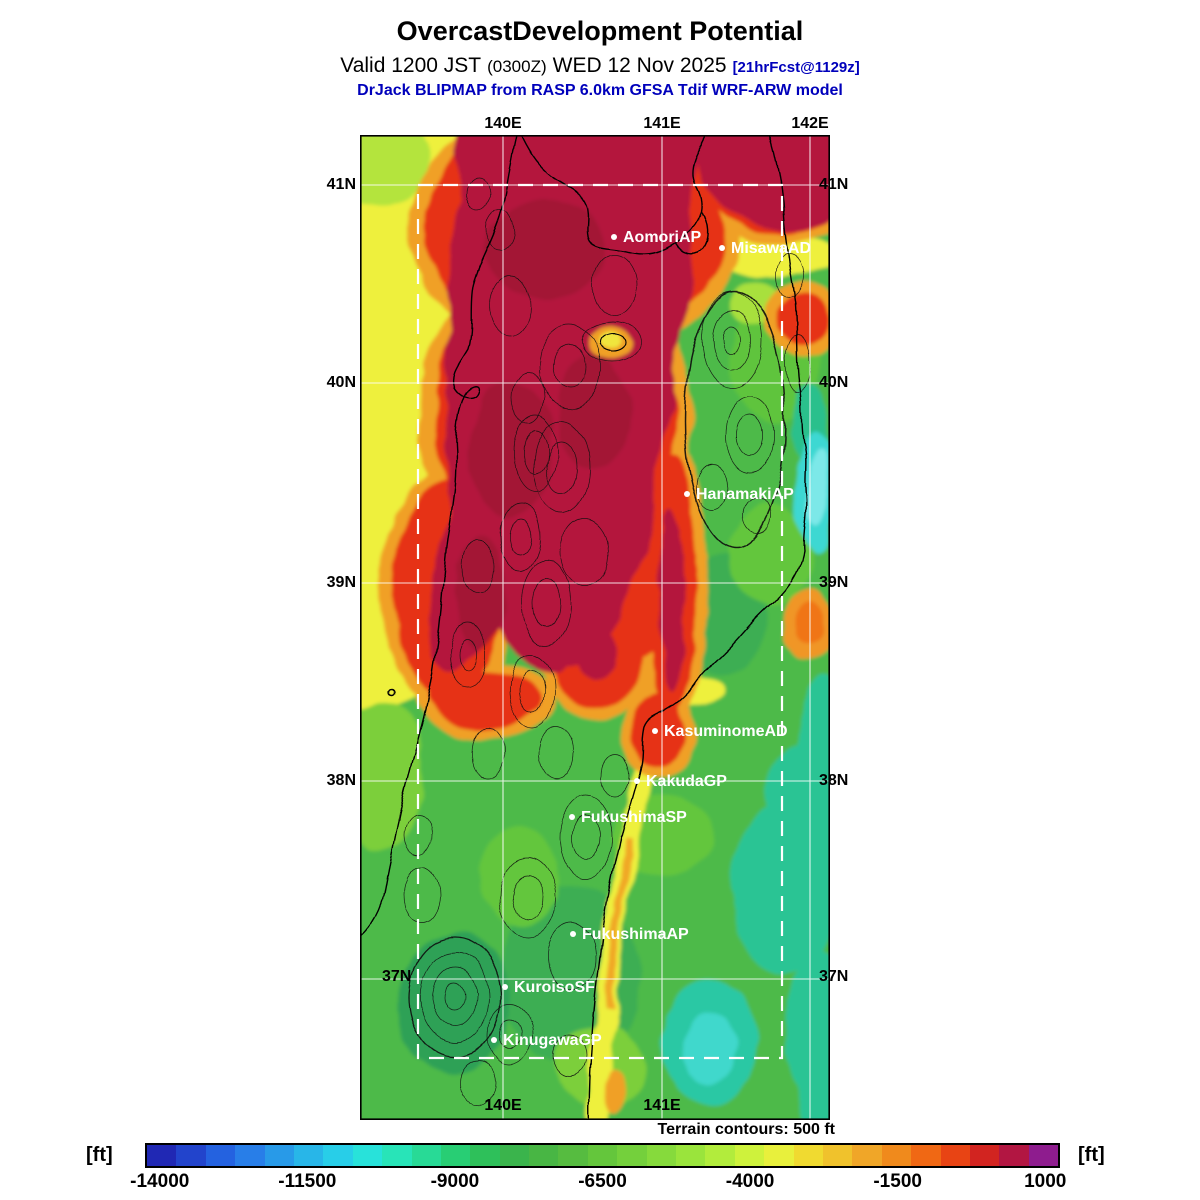 The image size is (1200, 1200). Describe the element at coordinates (686, 781) in the screenshot. I see `station-label: KakudaGP` at that location.